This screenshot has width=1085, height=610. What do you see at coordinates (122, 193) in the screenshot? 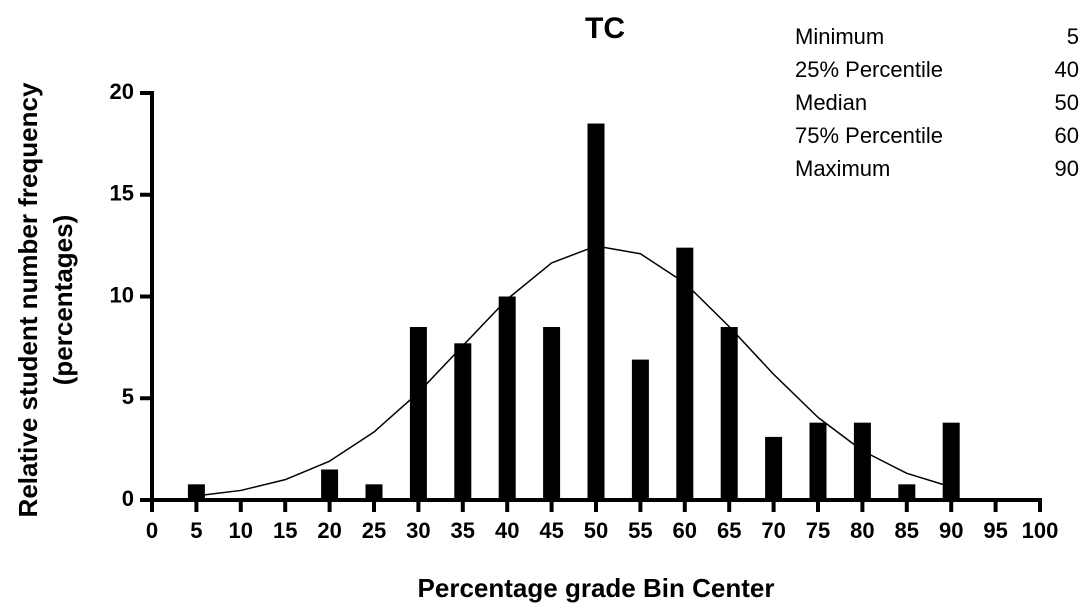
I see `y-tick-label: 15` at bounding box center [122, 193].